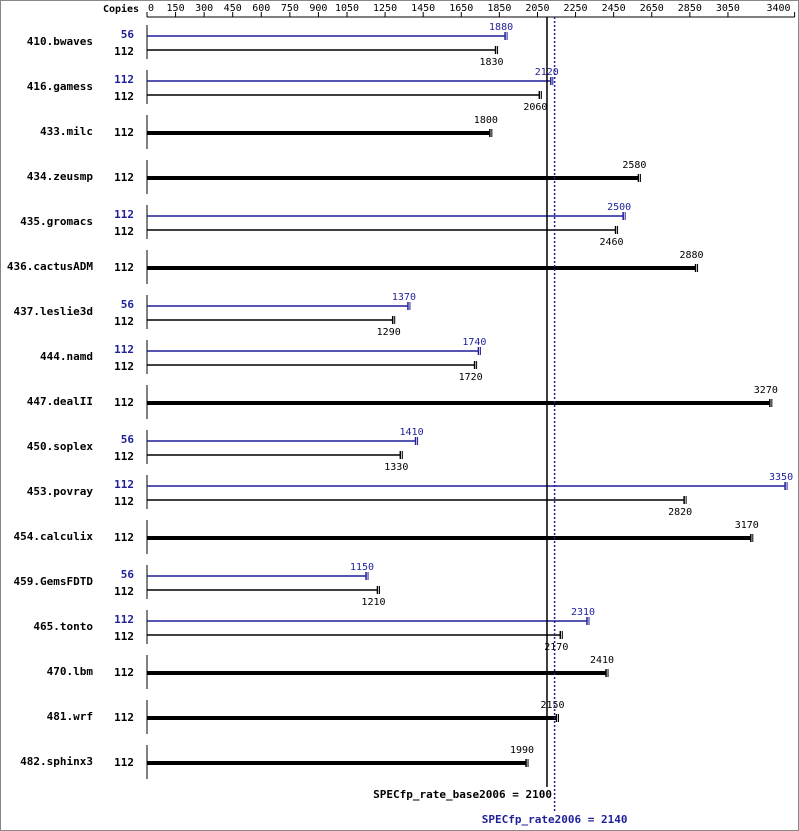 The image size is (799, 831). What do you see at coordinates (492, 62) in the screenshot?
I see `base-bar-label: 1830` at bounding box center [492, 62].